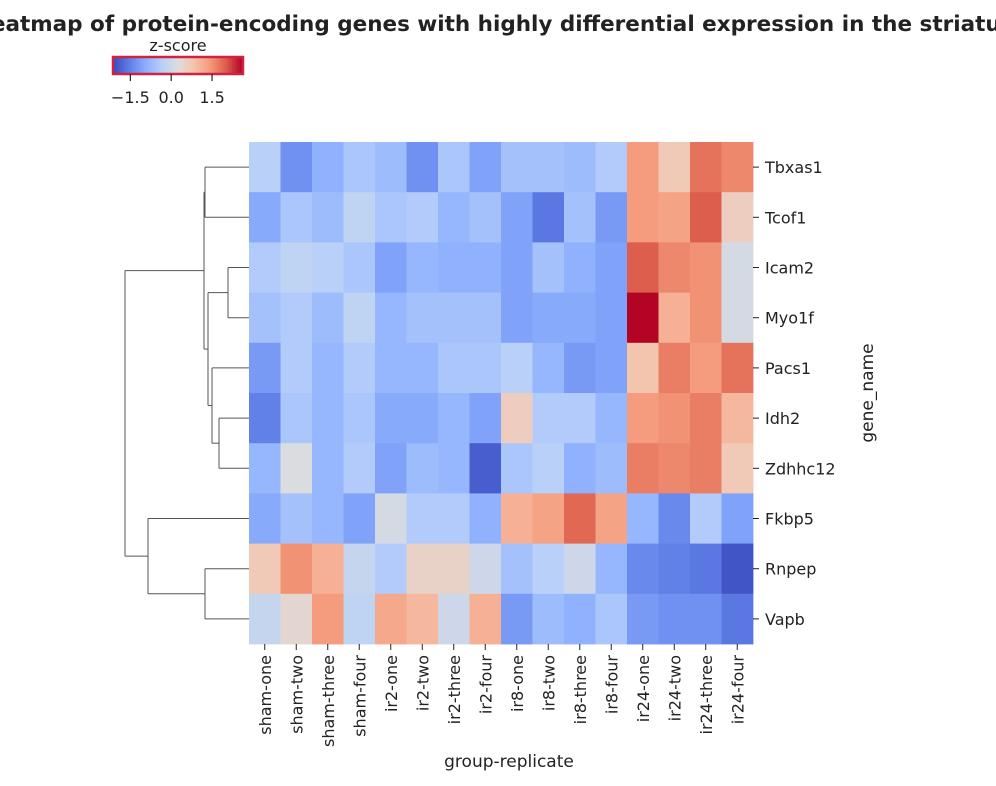 The width and height of the screenshot is (996, 786). Describe the element at coordinates (789, 268) in the screenshot. I see `row-label: Icam2` at that location.